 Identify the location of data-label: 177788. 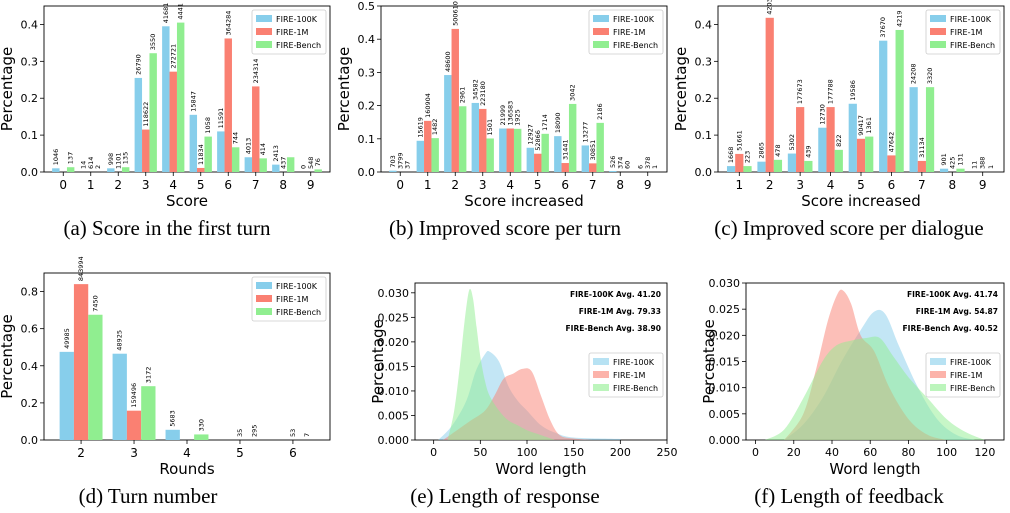
(831, 91).